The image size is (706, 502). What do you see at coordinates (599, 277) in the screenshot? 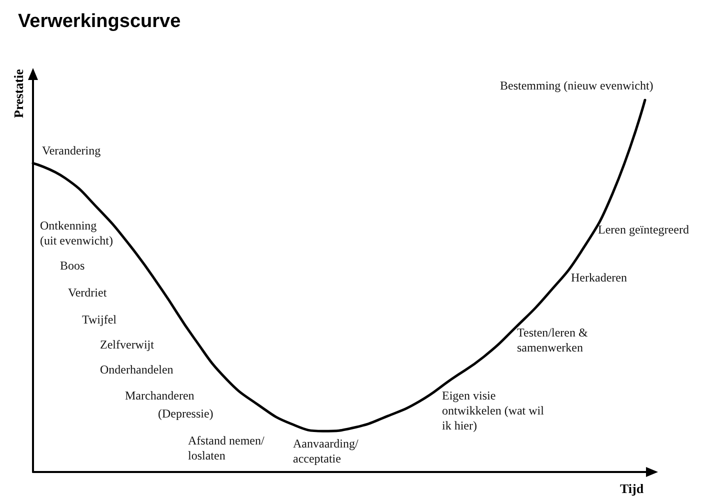
I see `annotation: Herkaderen` at bounding box center [599, 277].